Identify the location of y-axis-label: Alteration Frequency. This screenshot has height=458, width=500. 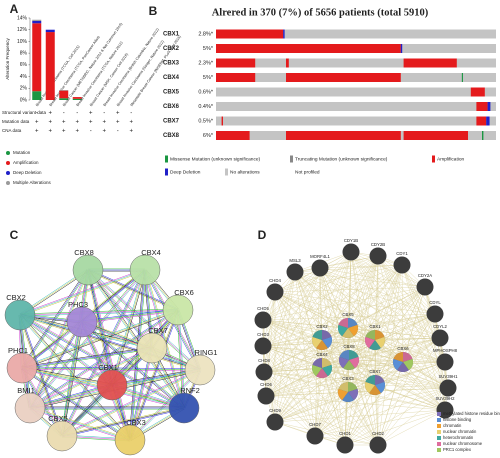
(7, 58).